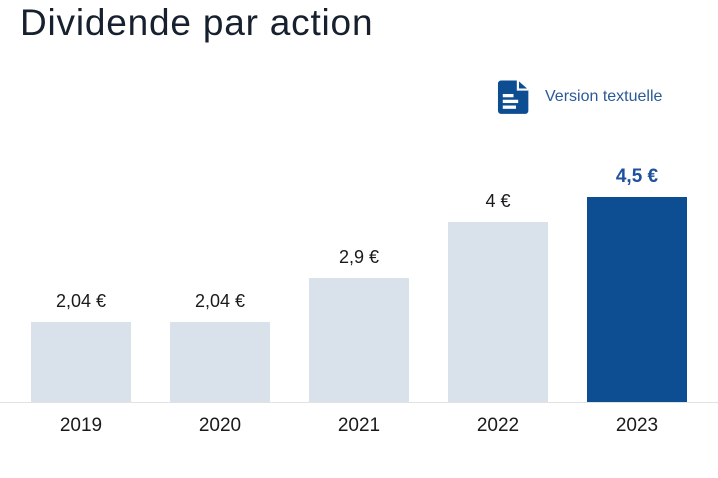 This screenshot has height=478, width=718. Describe the element at coordinates (498, 201) in the screenshot. I see `bar-value-label-2022: 4 €` at that location.